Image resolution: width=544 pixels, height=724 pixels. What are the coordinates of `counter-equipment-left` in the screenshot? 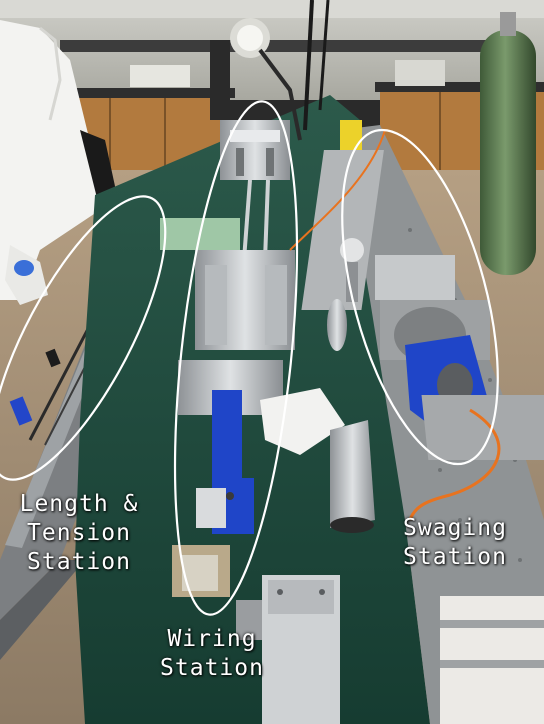 It's located at (160, 76).